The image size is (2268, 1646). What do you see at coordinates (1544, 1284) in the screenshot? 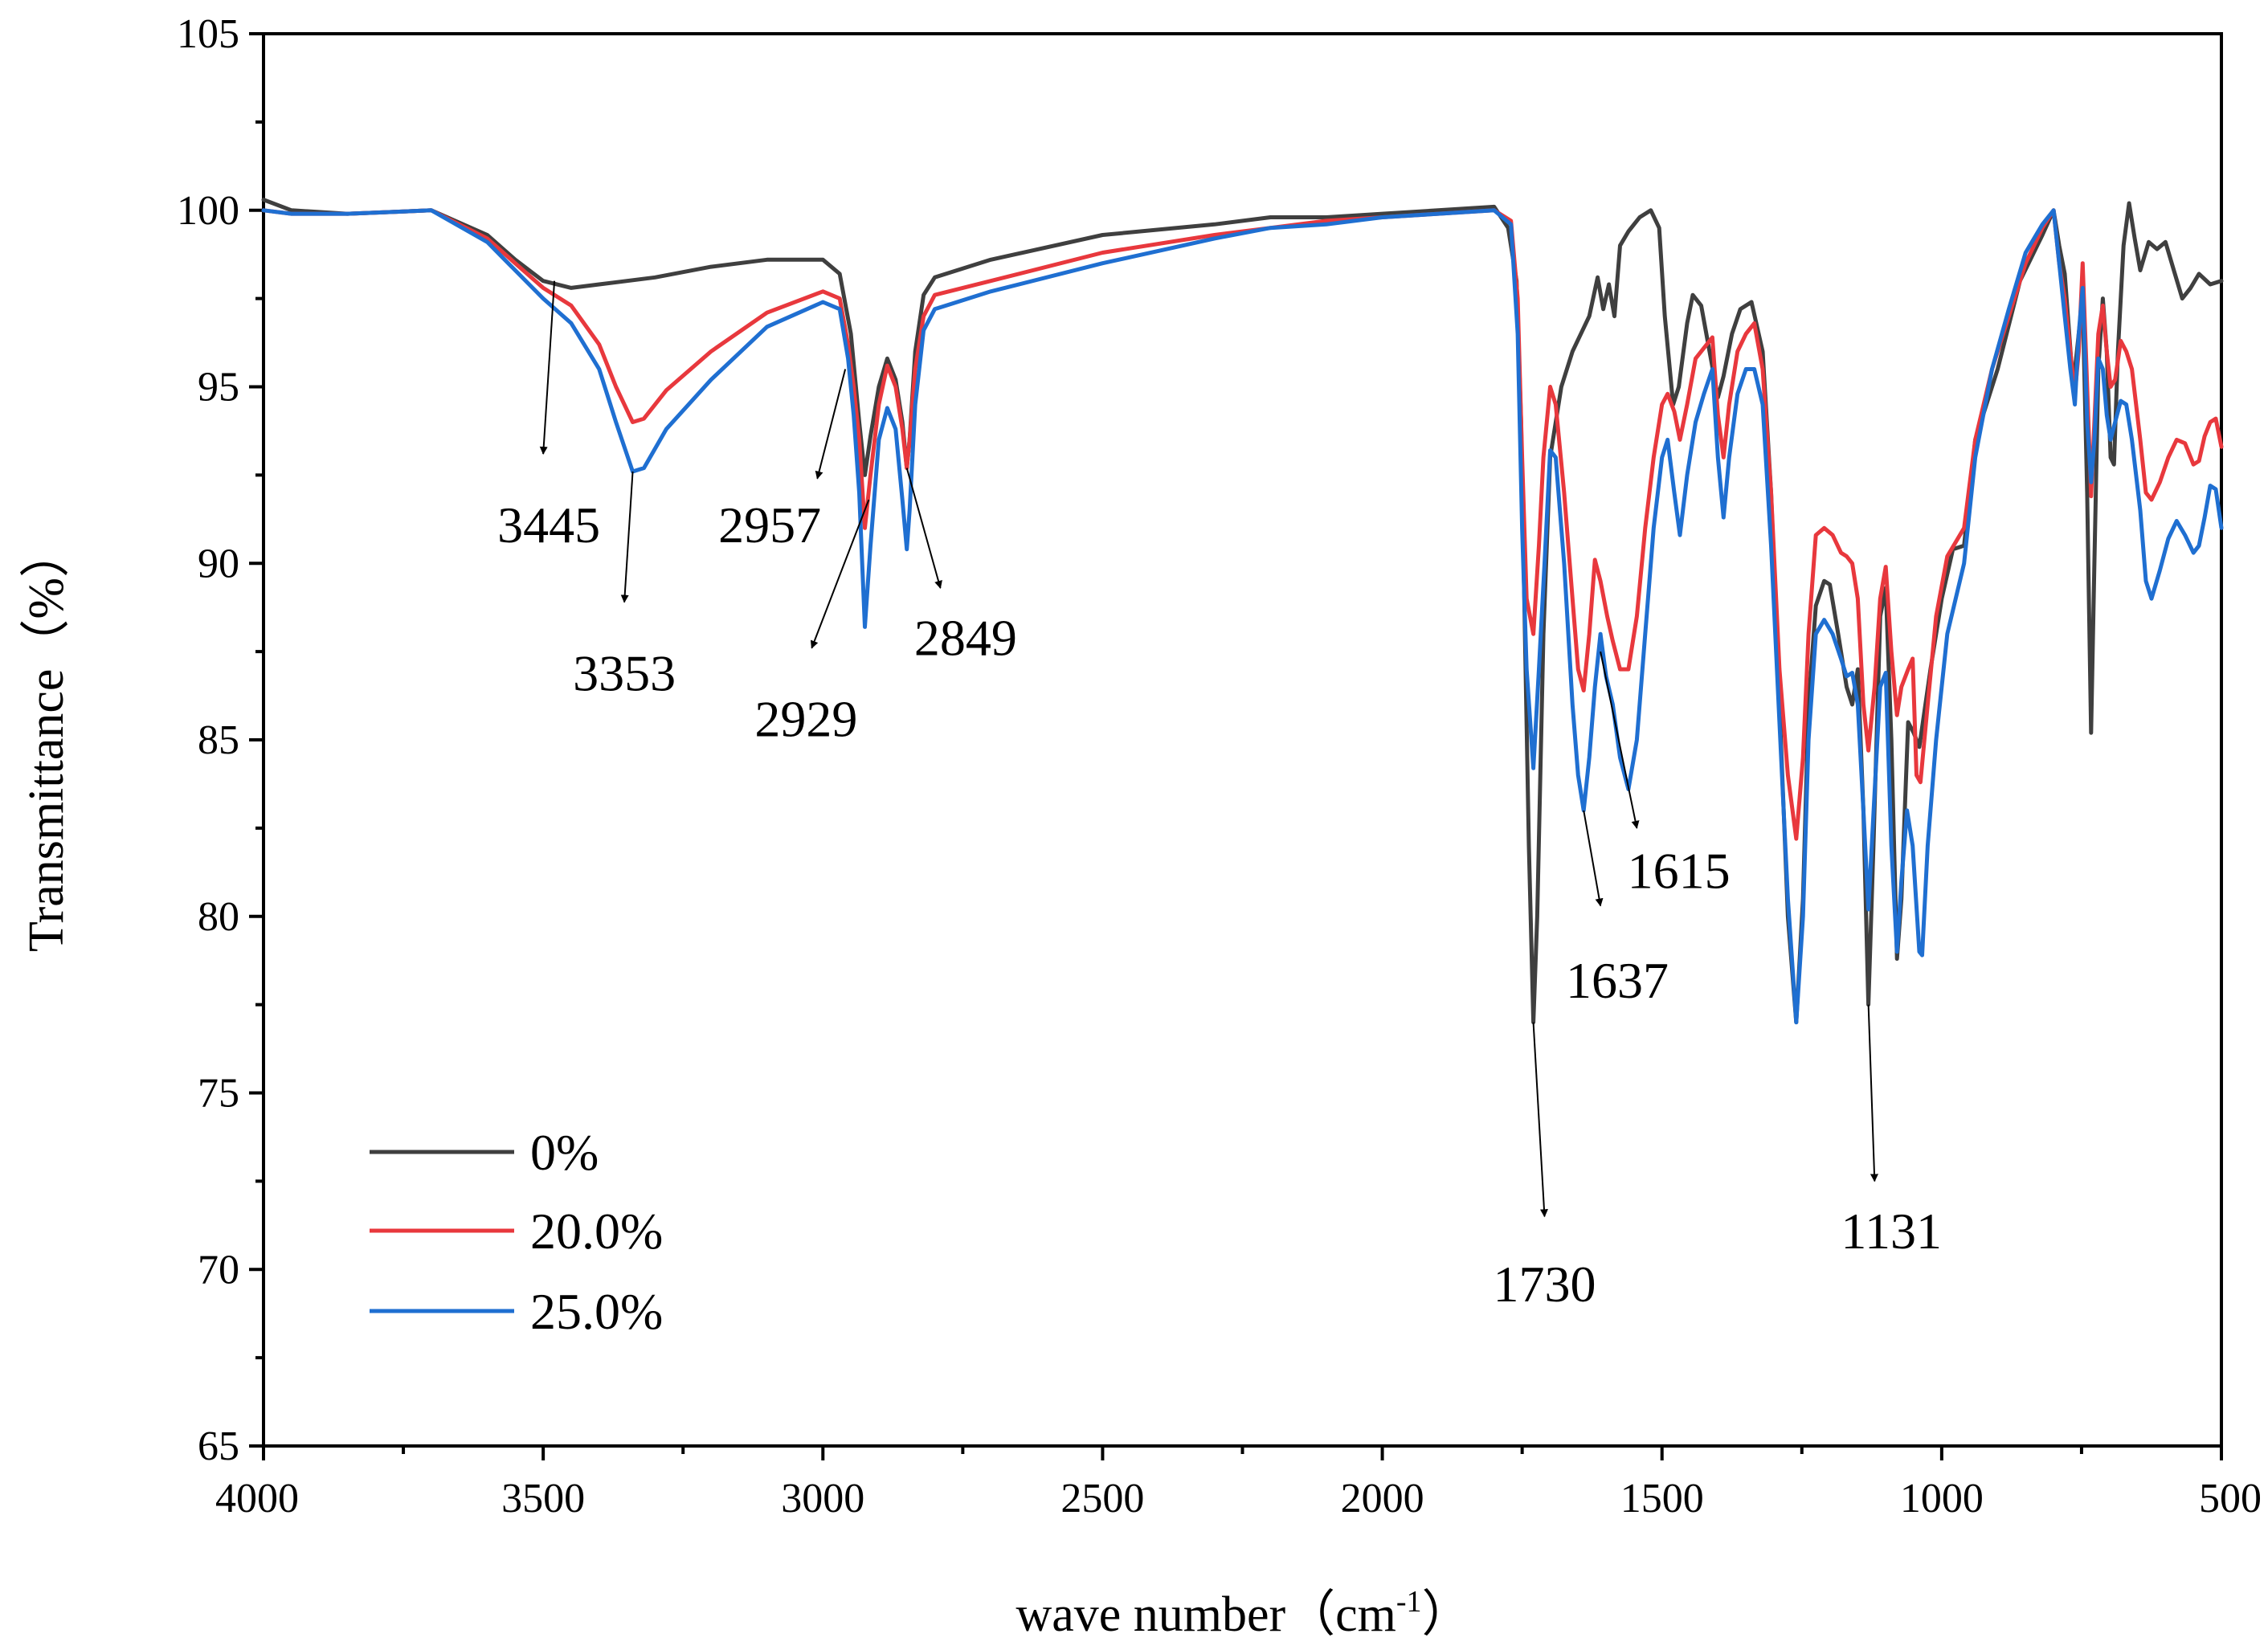
I see `annotation-label: 1730` at bounding box center [1544, 1284].